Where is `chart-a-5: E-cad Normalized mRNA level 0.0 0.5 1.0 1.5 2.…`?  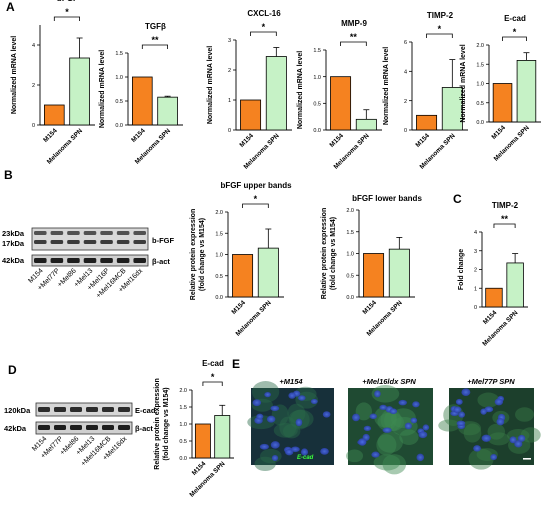 chart-a-5: E-cad Normalized mRNA level 0.0 0.5 1.0 1.5 2.… is located at coordinates (500, 88).